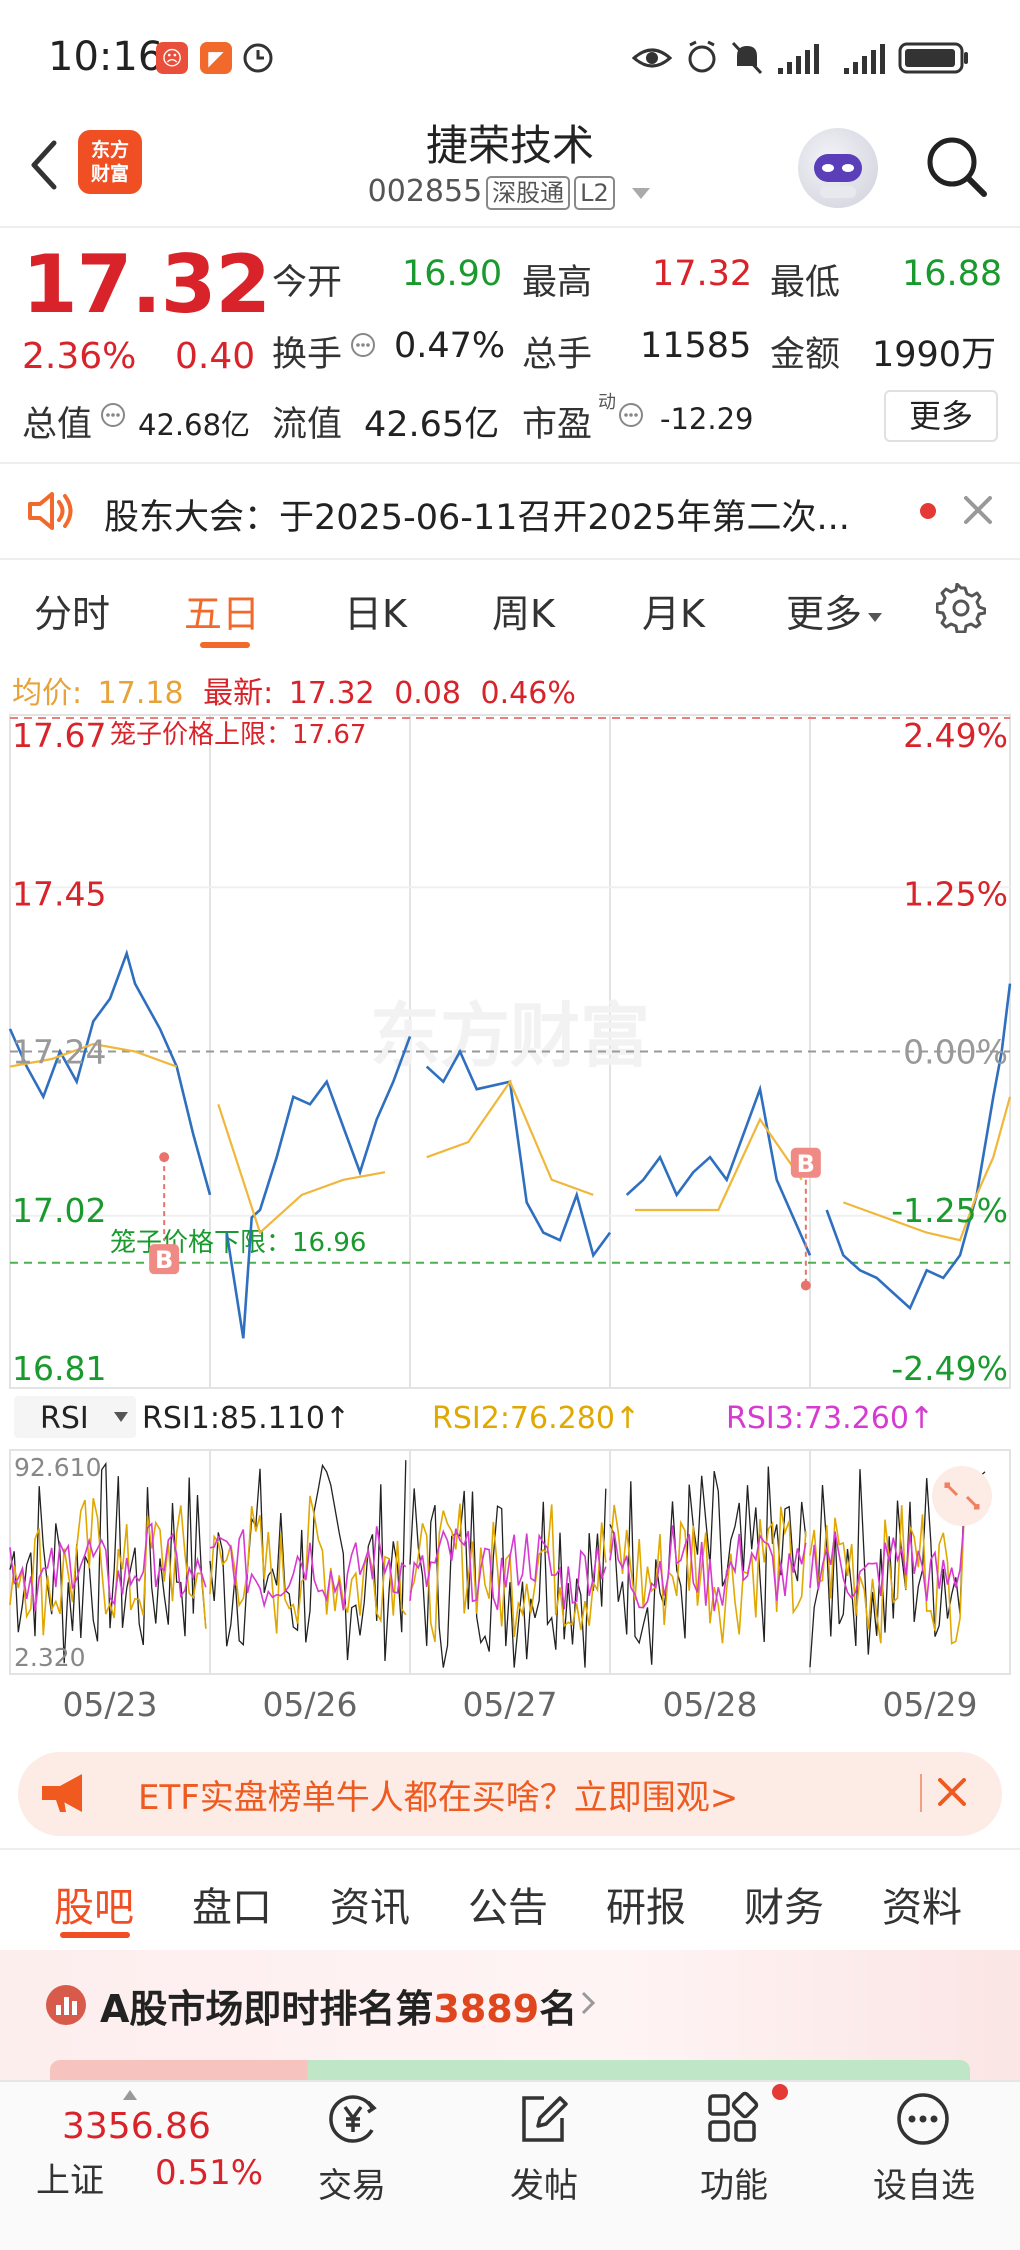 The image size is (1020, 2250). What do you see at coordinates (375, 614) in the screenshot?
I see `tab-daily-k: 日K` at bounding box center [375, 614].